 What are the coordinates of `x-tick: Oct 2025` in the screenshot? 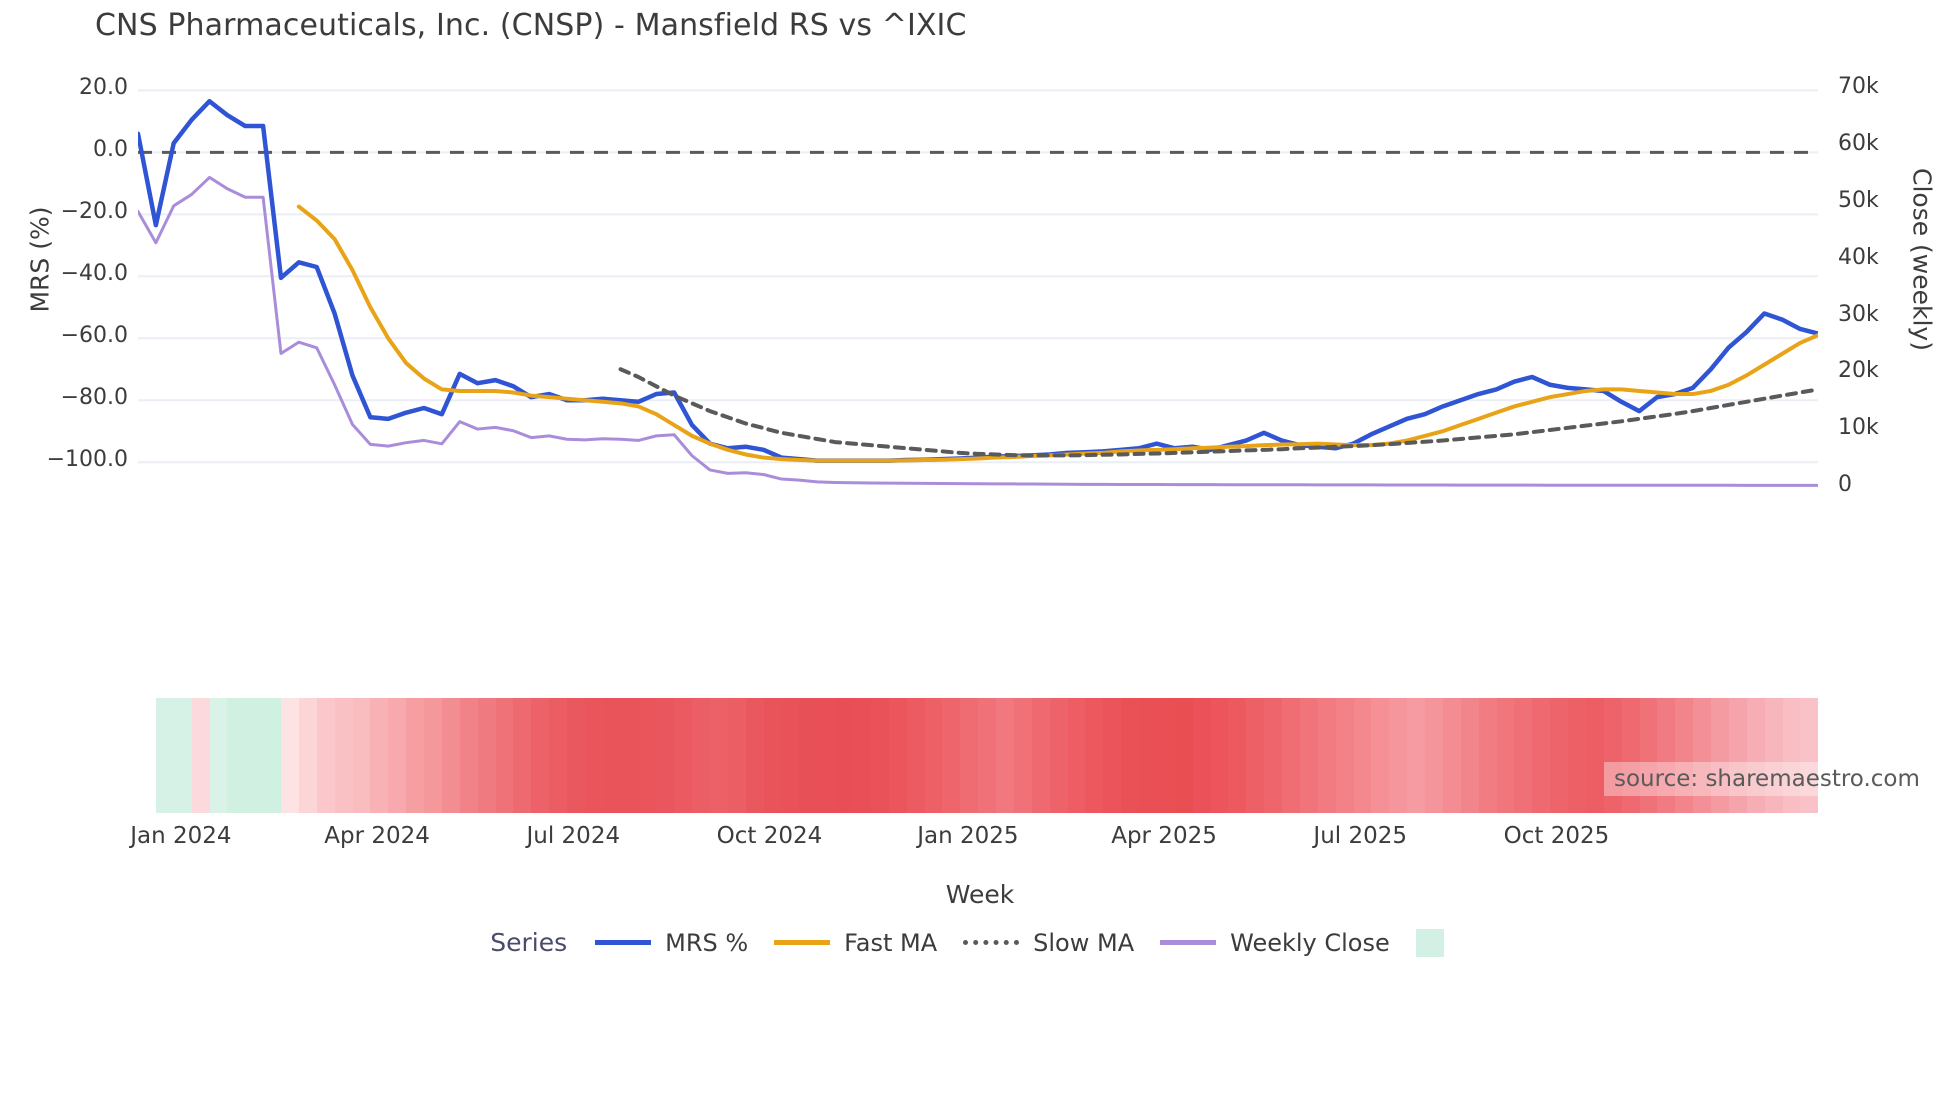 It's located at (1556, 836).